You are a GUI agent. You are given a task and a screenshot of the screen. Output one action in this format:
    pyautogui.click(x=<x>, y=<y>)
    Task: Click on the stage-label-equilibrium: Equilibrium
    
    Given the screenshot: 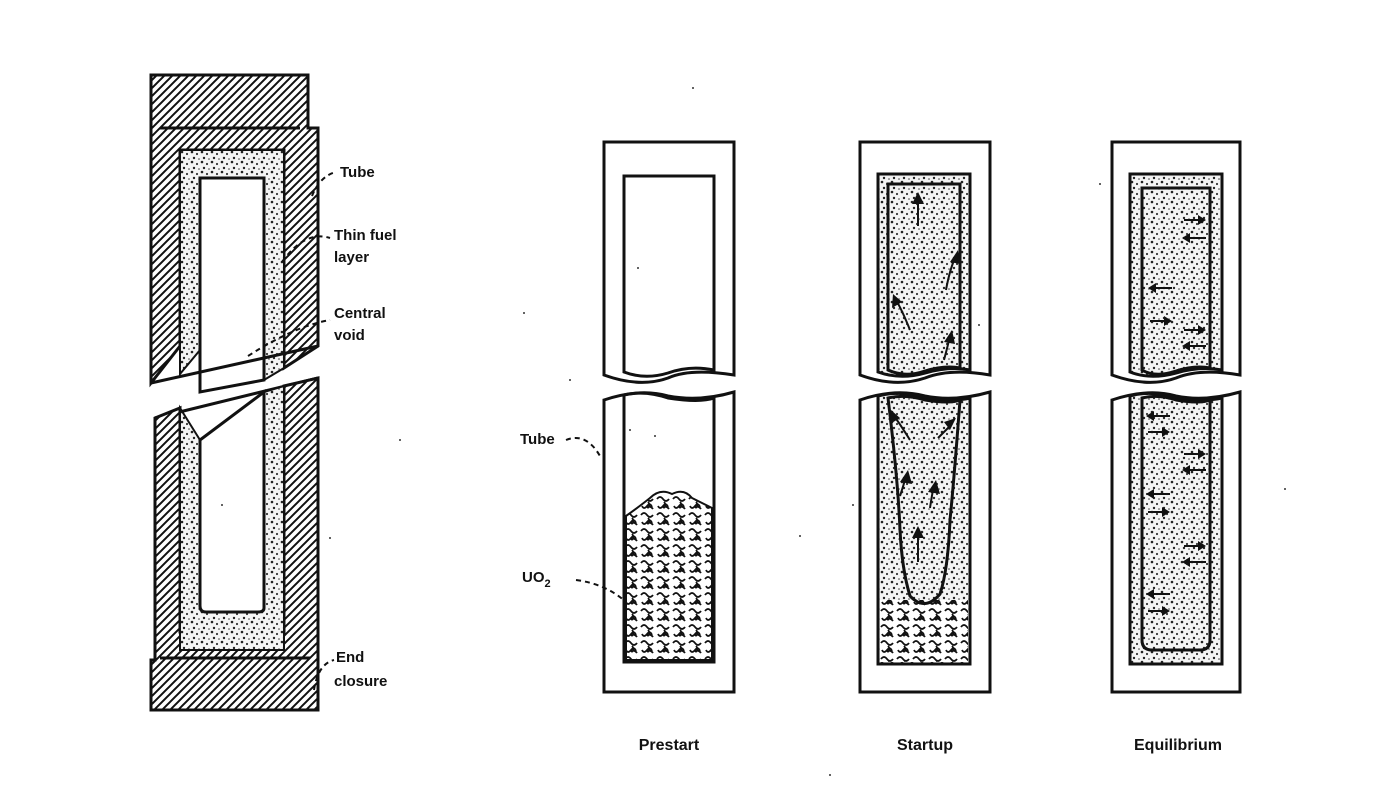 What is the action you would take?
    pyautogui.click(x=1178, y=745)
    